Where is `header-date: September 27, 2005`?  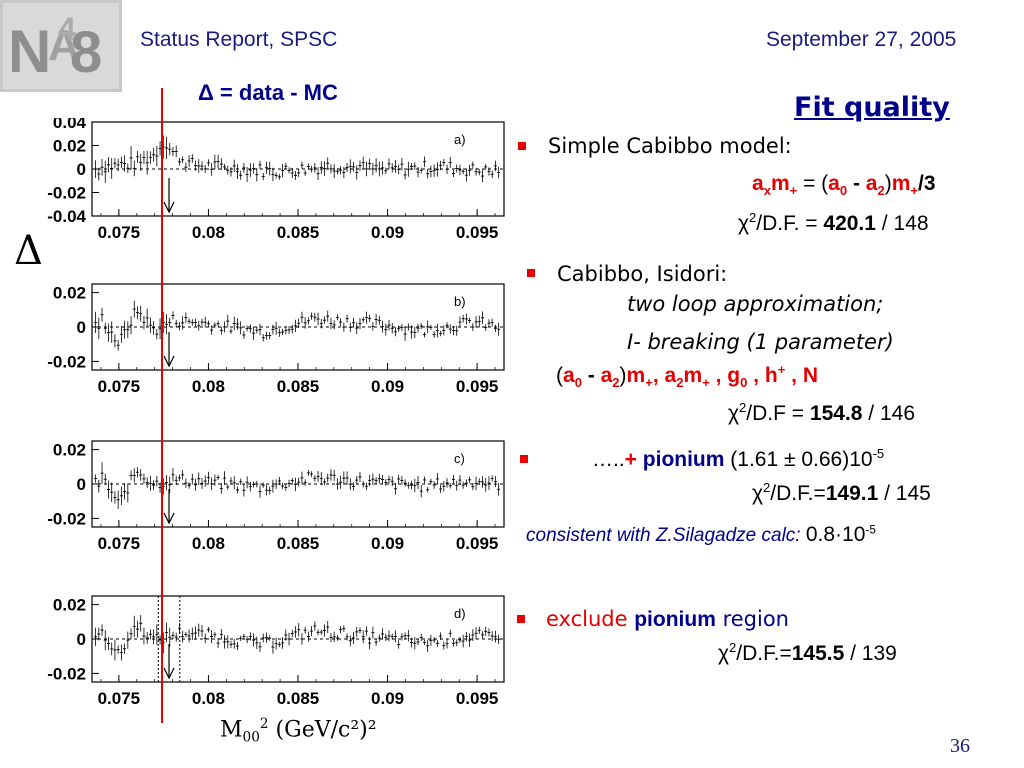
header-date: September 27, 2005 is located at coordinates (861, 39).